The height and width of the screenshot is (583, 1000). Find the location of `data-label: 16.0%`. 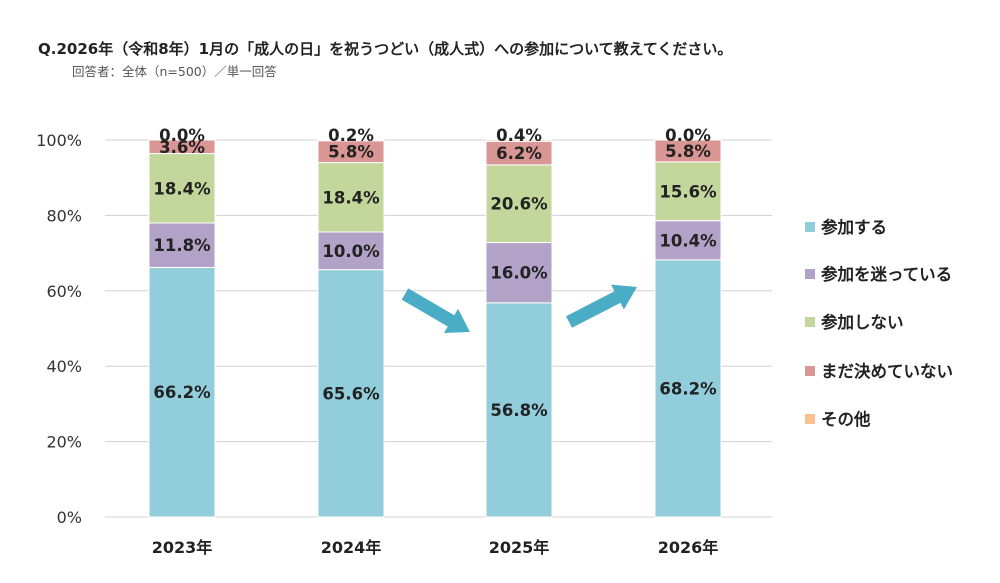

data-label: 16.0% is located at coordinates (519, 273).